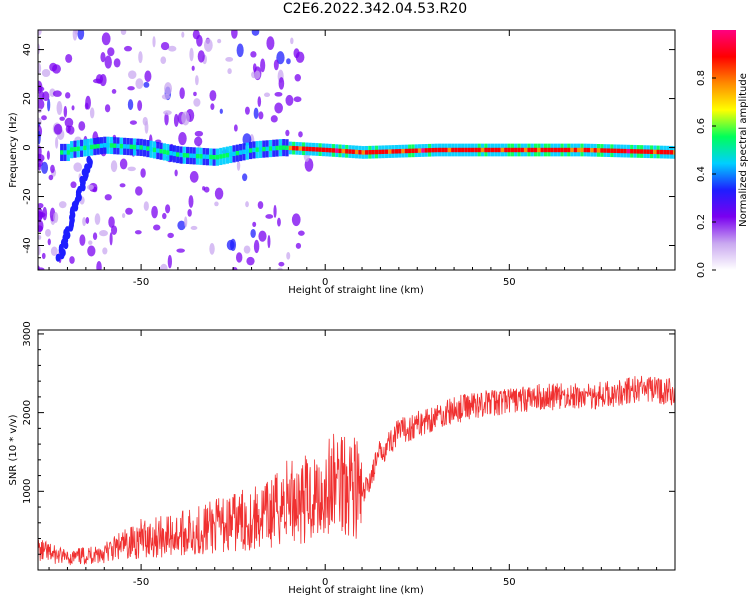 The height and width of the screenshot is (600, 750). Describe the element at coordinates (13, 449) in the screenshot. I see `snr-y-label: SNR (10 * v/v)` at that location.